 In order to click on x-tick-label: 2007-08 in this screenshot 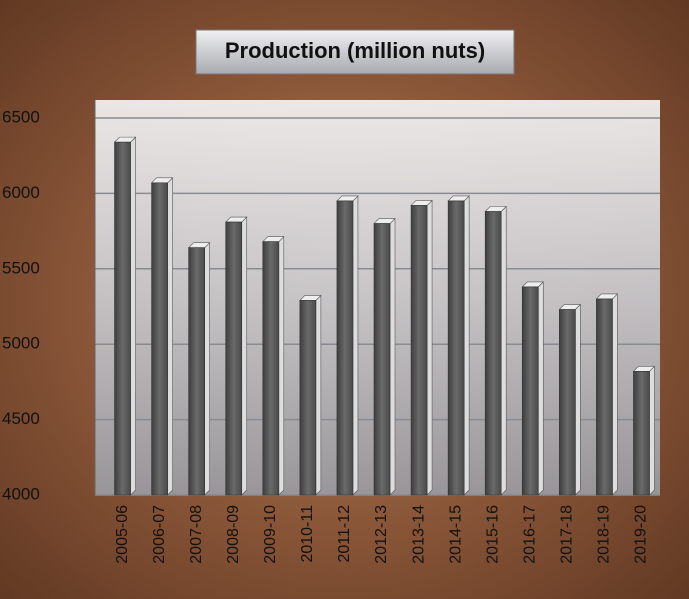, I will do `click(196, 534)`.